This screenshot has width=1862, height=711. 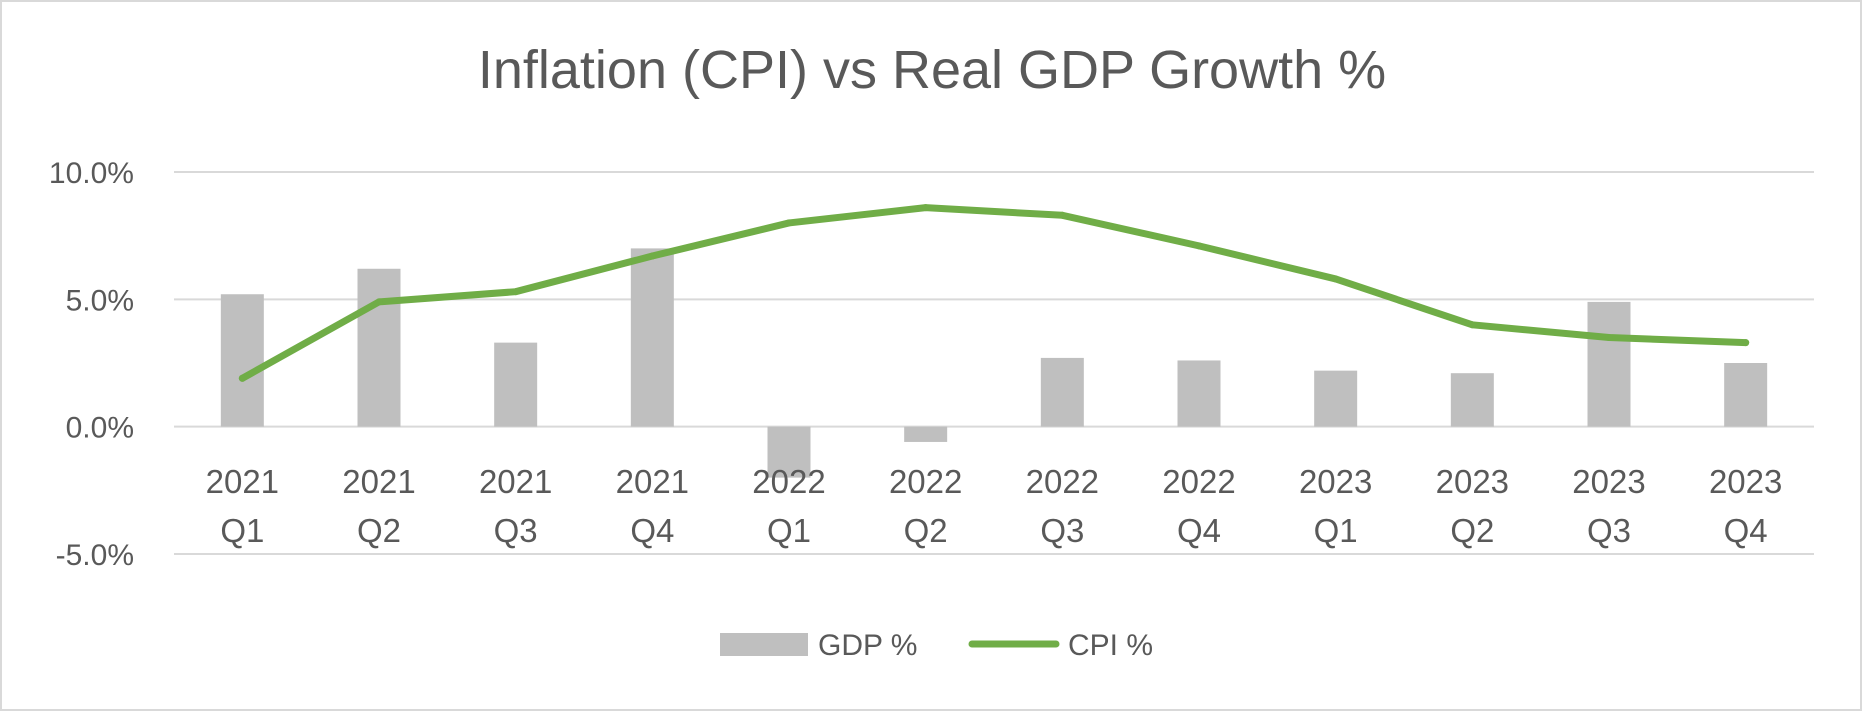 I want to click on x-tick-label: 2022 Q3, so click(x=1062, y=506).